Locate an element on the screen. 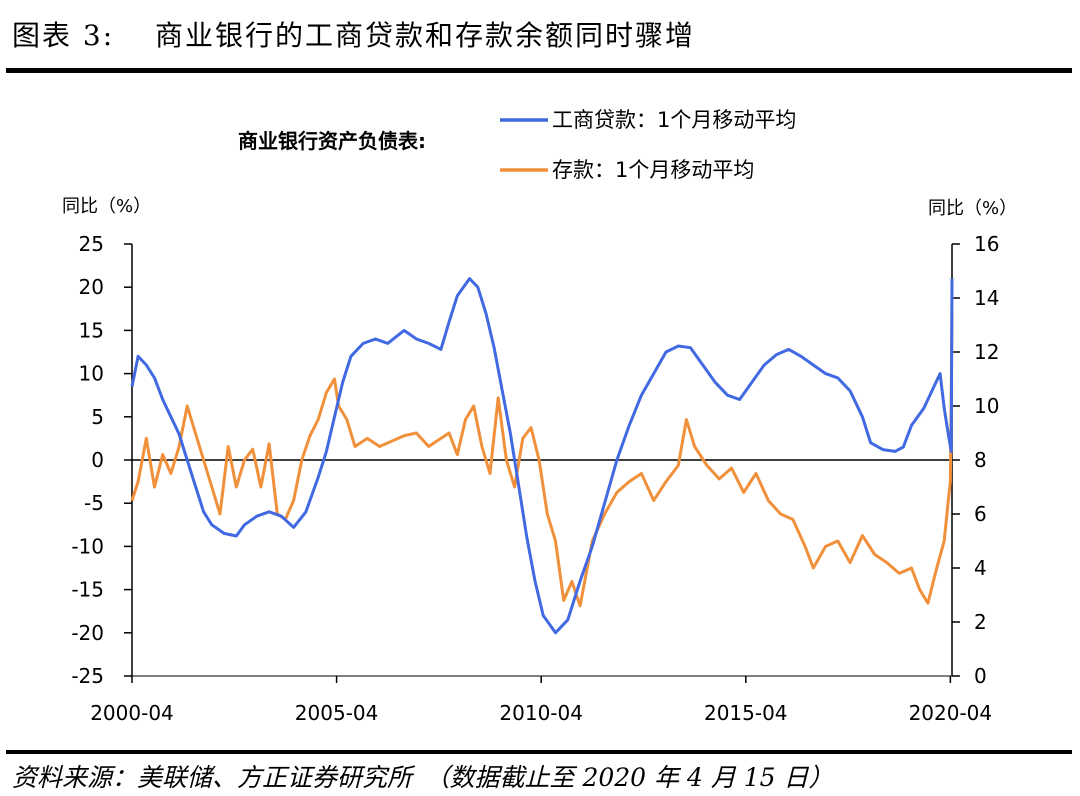 Image resolution: width=1080 pixels, height=796 pixels. left-tick-label: -10 is located at coordinates (87, 546).